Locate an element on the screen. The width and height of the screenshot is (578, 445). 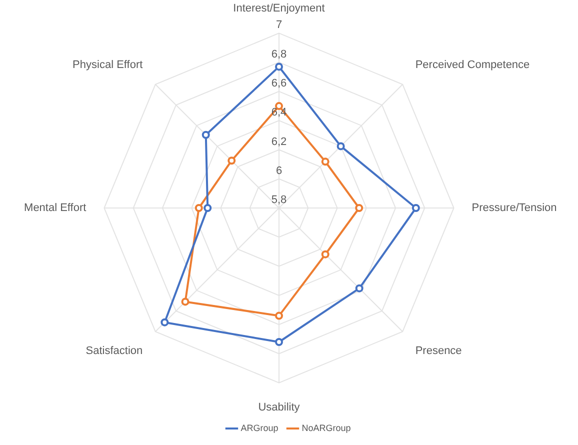
y-tick-label: 6 is located at coordinates (279, 170).